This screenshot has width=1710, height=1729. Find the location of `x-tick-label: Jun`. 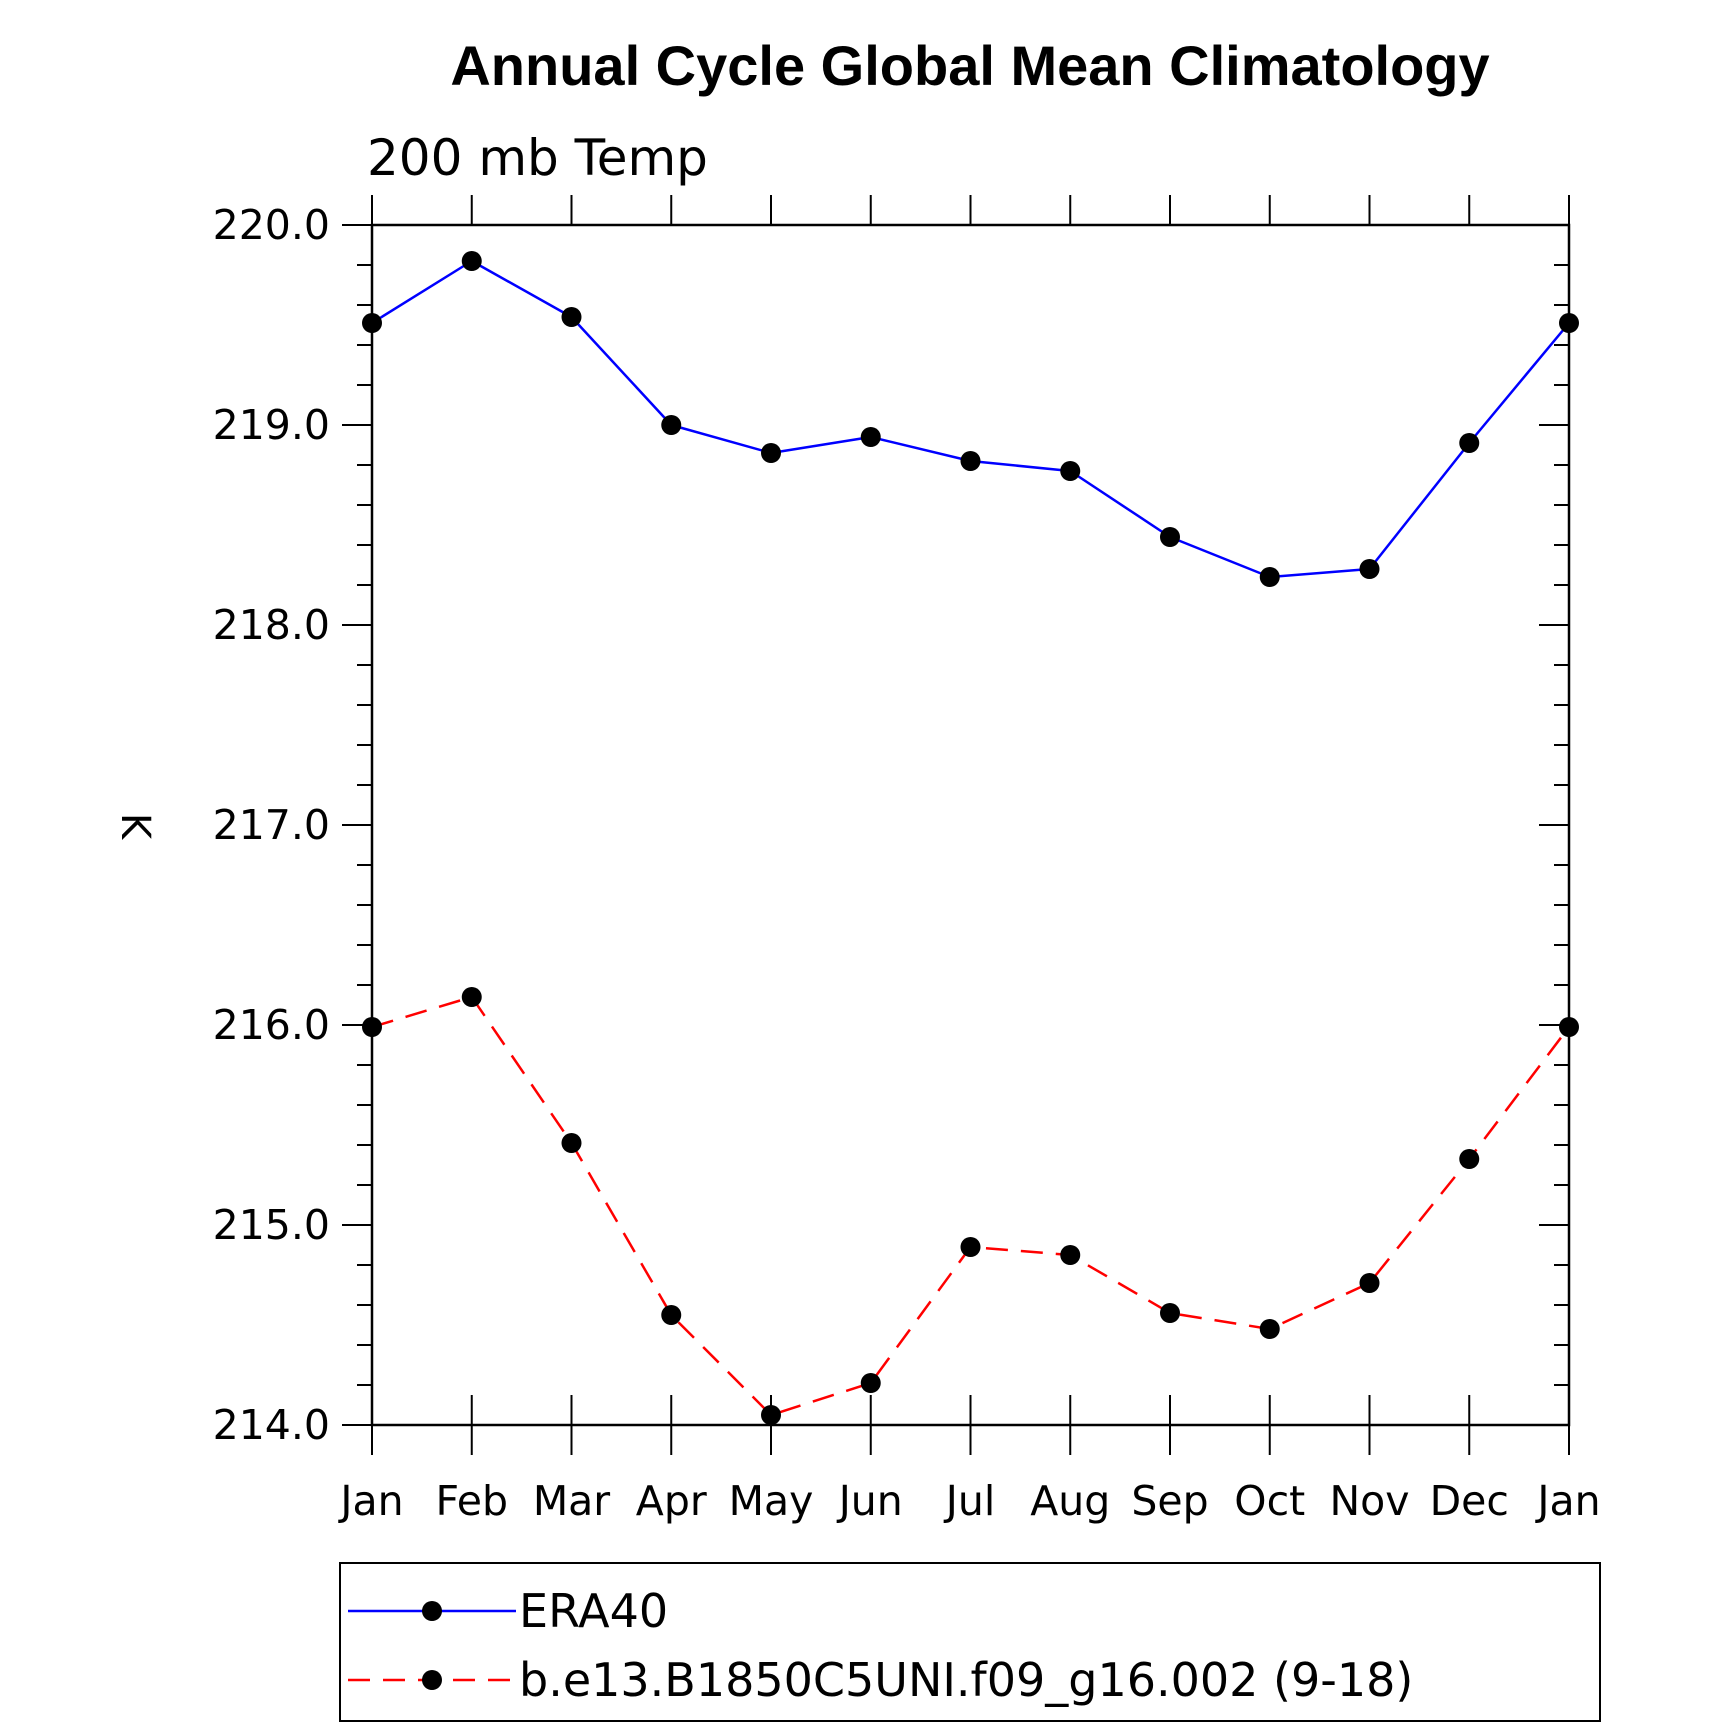

x-tick-label: Jun is located at coordinates (869, 1501).